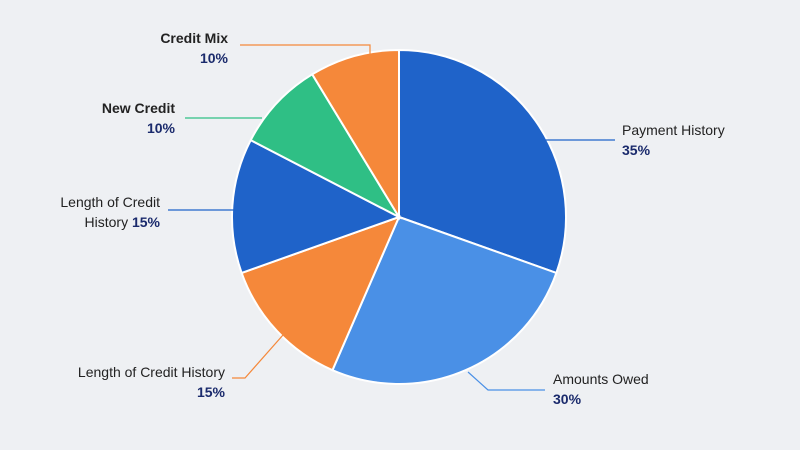 The width and height of the screenshot is (800, 450). Describe the element at coordinates (149, 48) in the screenshot. I see `slice-label: Credit Mix 10%` at that location.